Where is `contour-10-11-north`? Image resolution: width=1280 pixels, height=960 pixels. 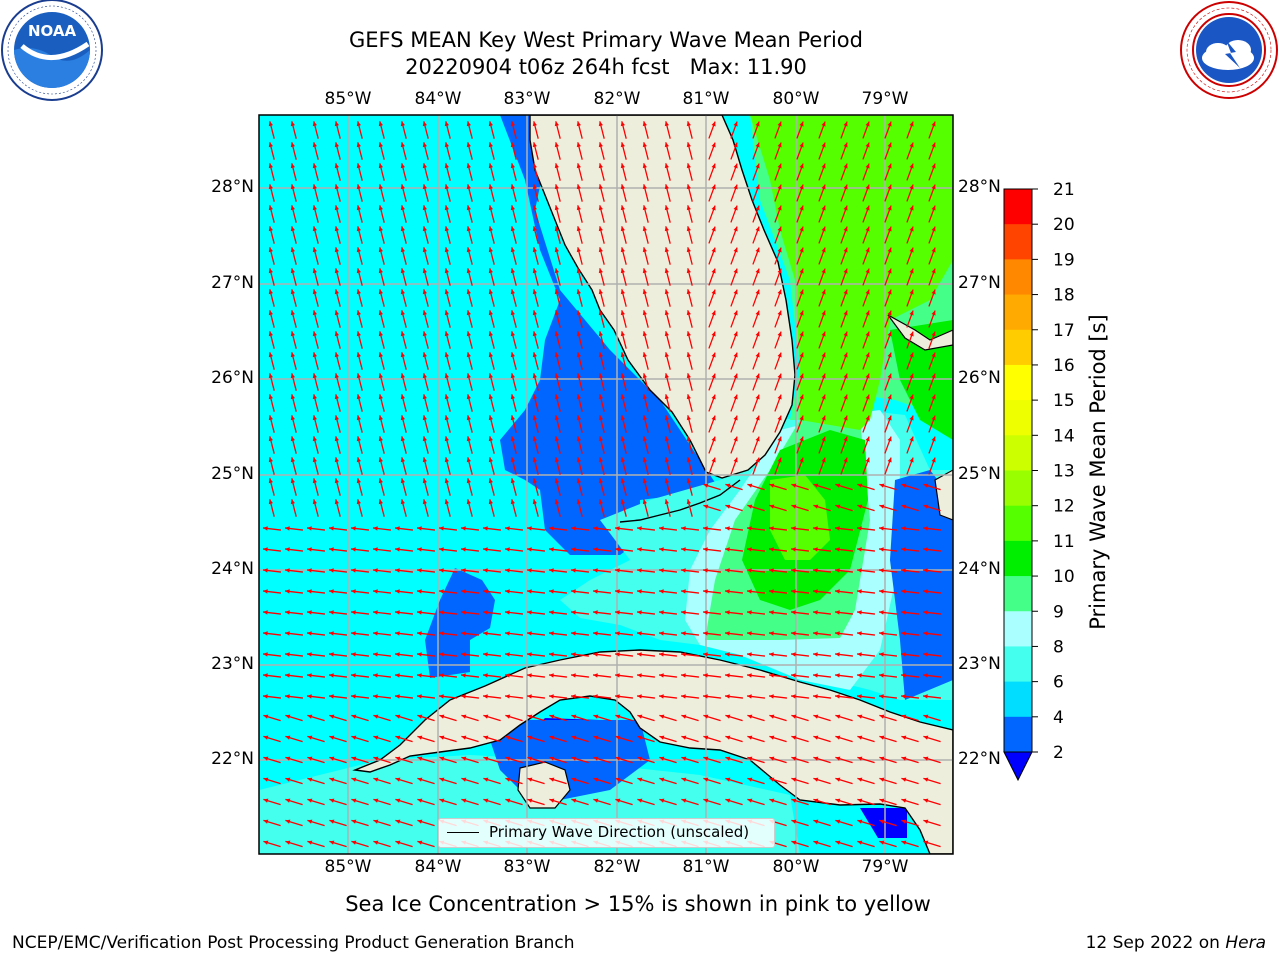
contour-10-11-north is located at coordinates (921, 380).